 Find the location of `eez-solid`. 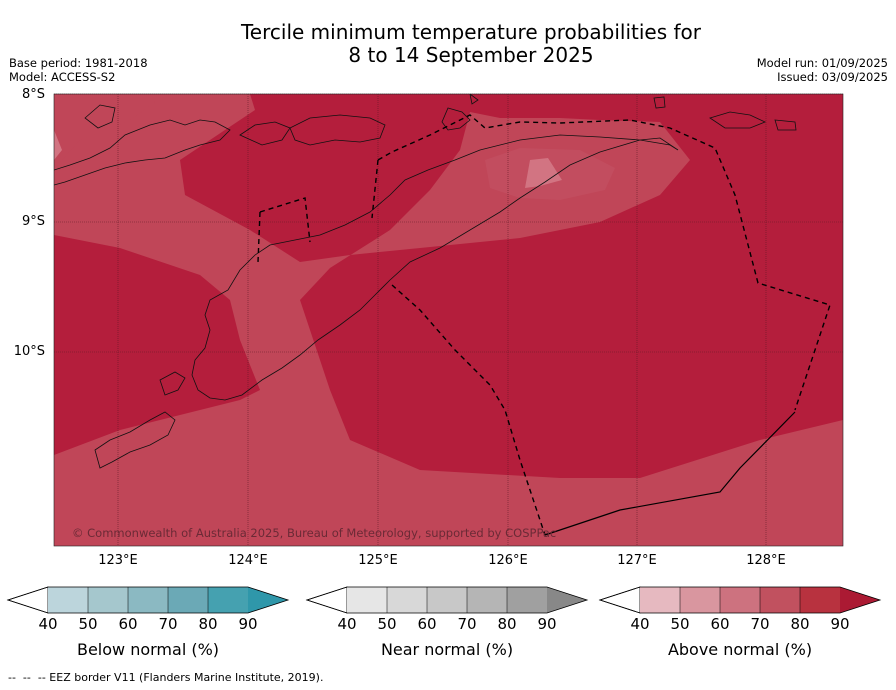

eez-solid is located at coordinates (670, 473).